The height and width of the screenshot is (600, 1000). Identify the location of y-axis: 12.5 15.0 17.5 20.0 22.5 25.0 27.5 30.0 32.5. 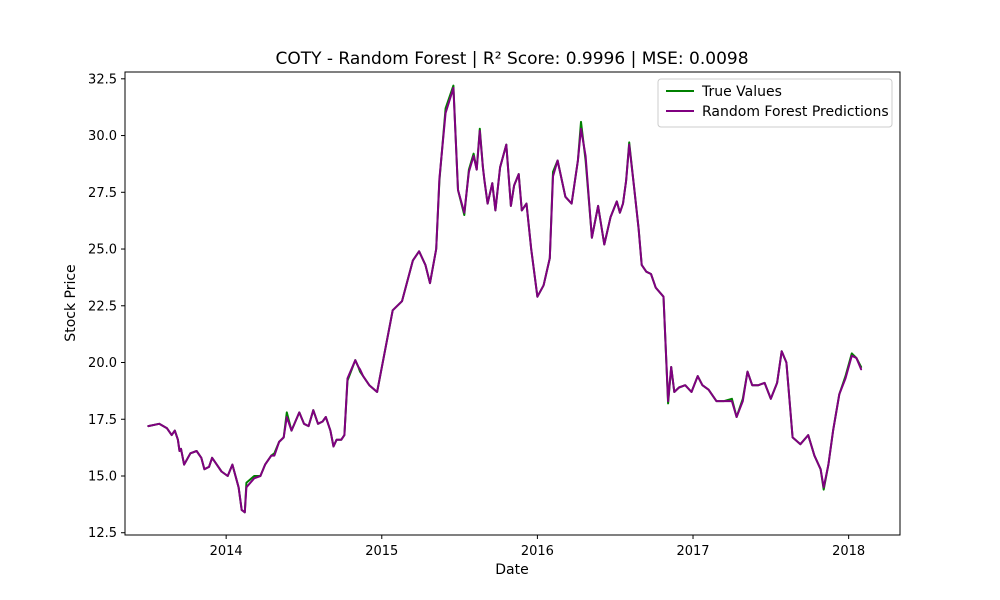
(106, 306).